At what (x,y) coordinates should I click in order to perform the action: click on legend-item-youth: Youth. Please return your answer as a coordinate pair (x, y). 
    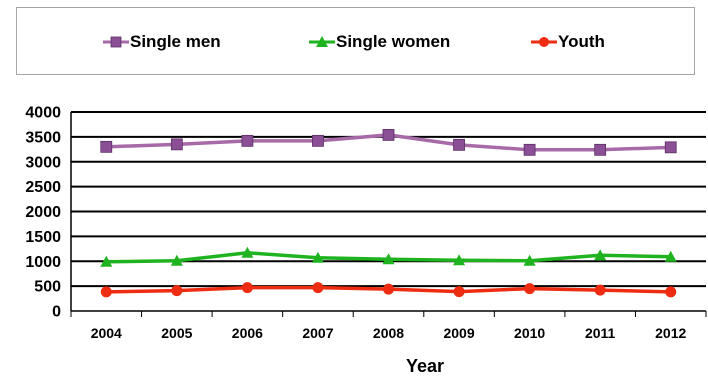
    Looking at the image, I should click on (568, 42).